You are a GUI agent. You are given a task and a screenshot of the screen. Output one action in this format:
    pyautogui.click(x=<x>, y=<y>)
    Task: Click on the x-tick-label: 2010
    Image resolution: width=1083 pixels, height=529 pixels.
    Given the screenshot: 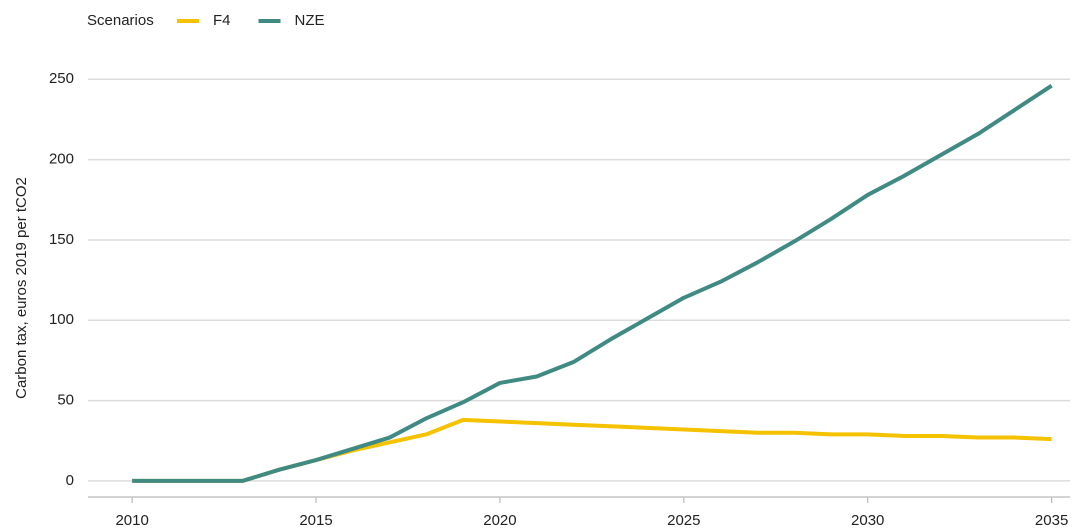 What is the action you would take?
    pyautogui.click(x=131, y=520)
    